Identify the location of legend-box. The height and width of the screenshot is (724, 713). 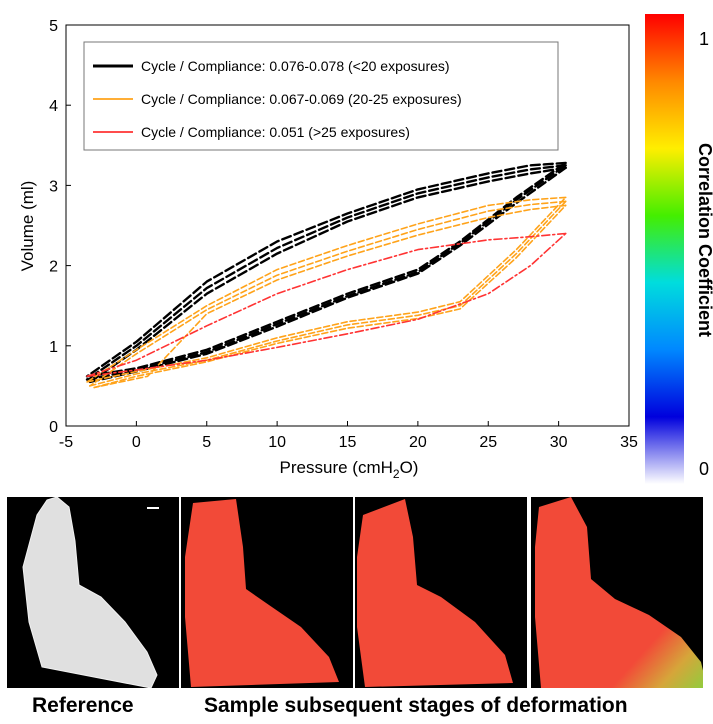
(321, 96).